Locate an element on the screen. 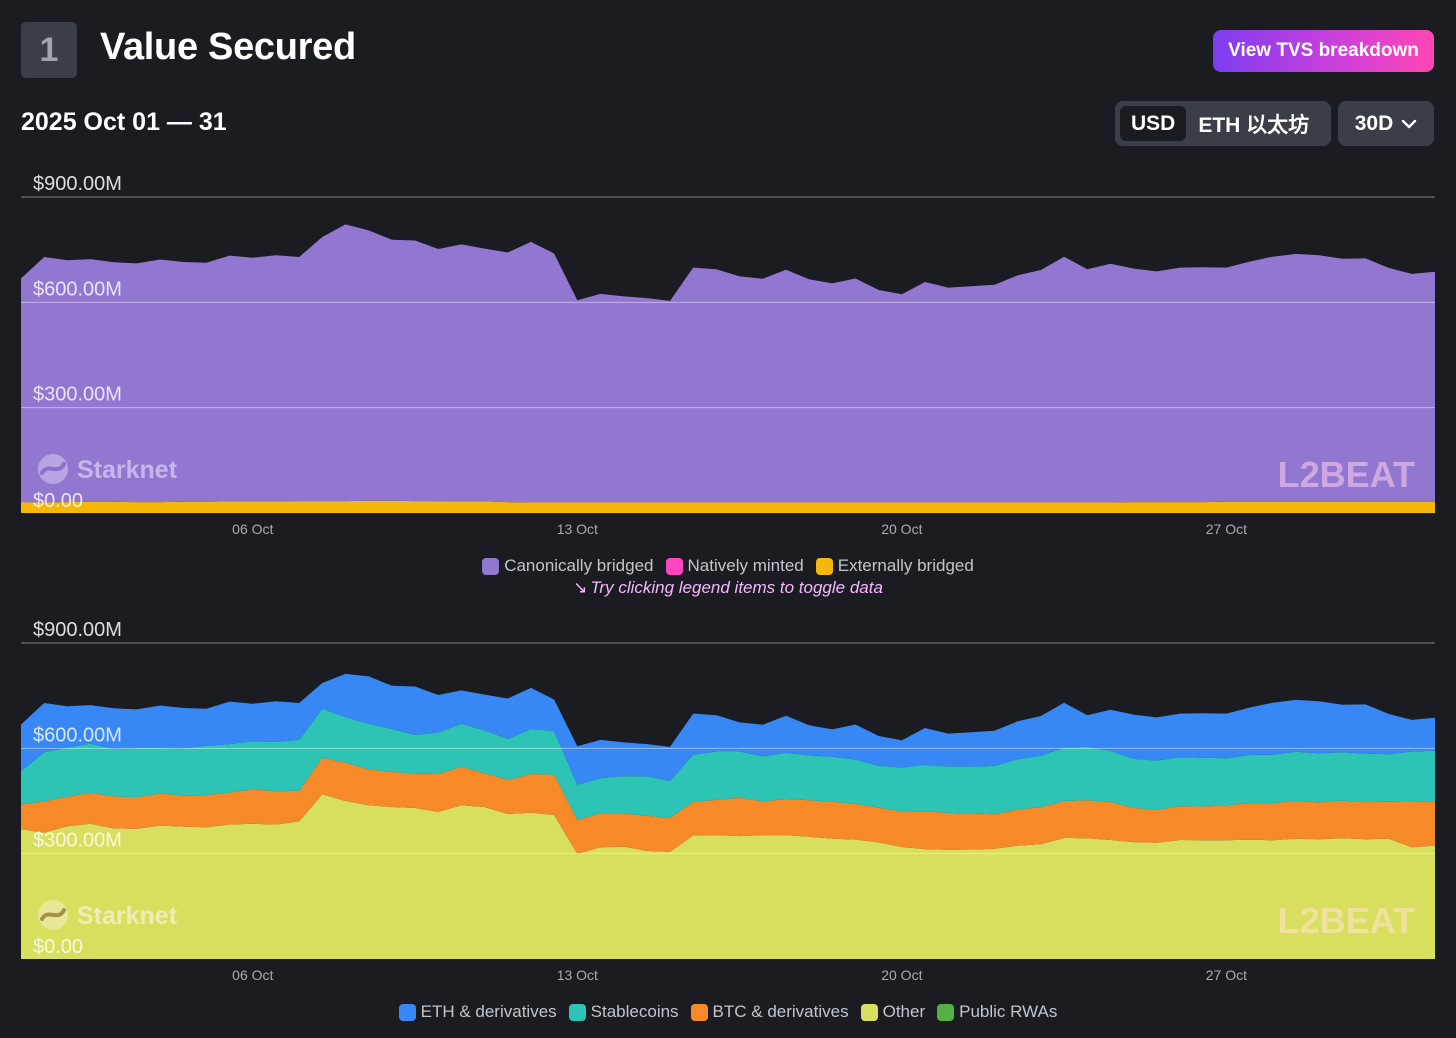 The width and height of the screenshot is (1456, 1038). section-number: 1 is located at coordinates (49, 50).